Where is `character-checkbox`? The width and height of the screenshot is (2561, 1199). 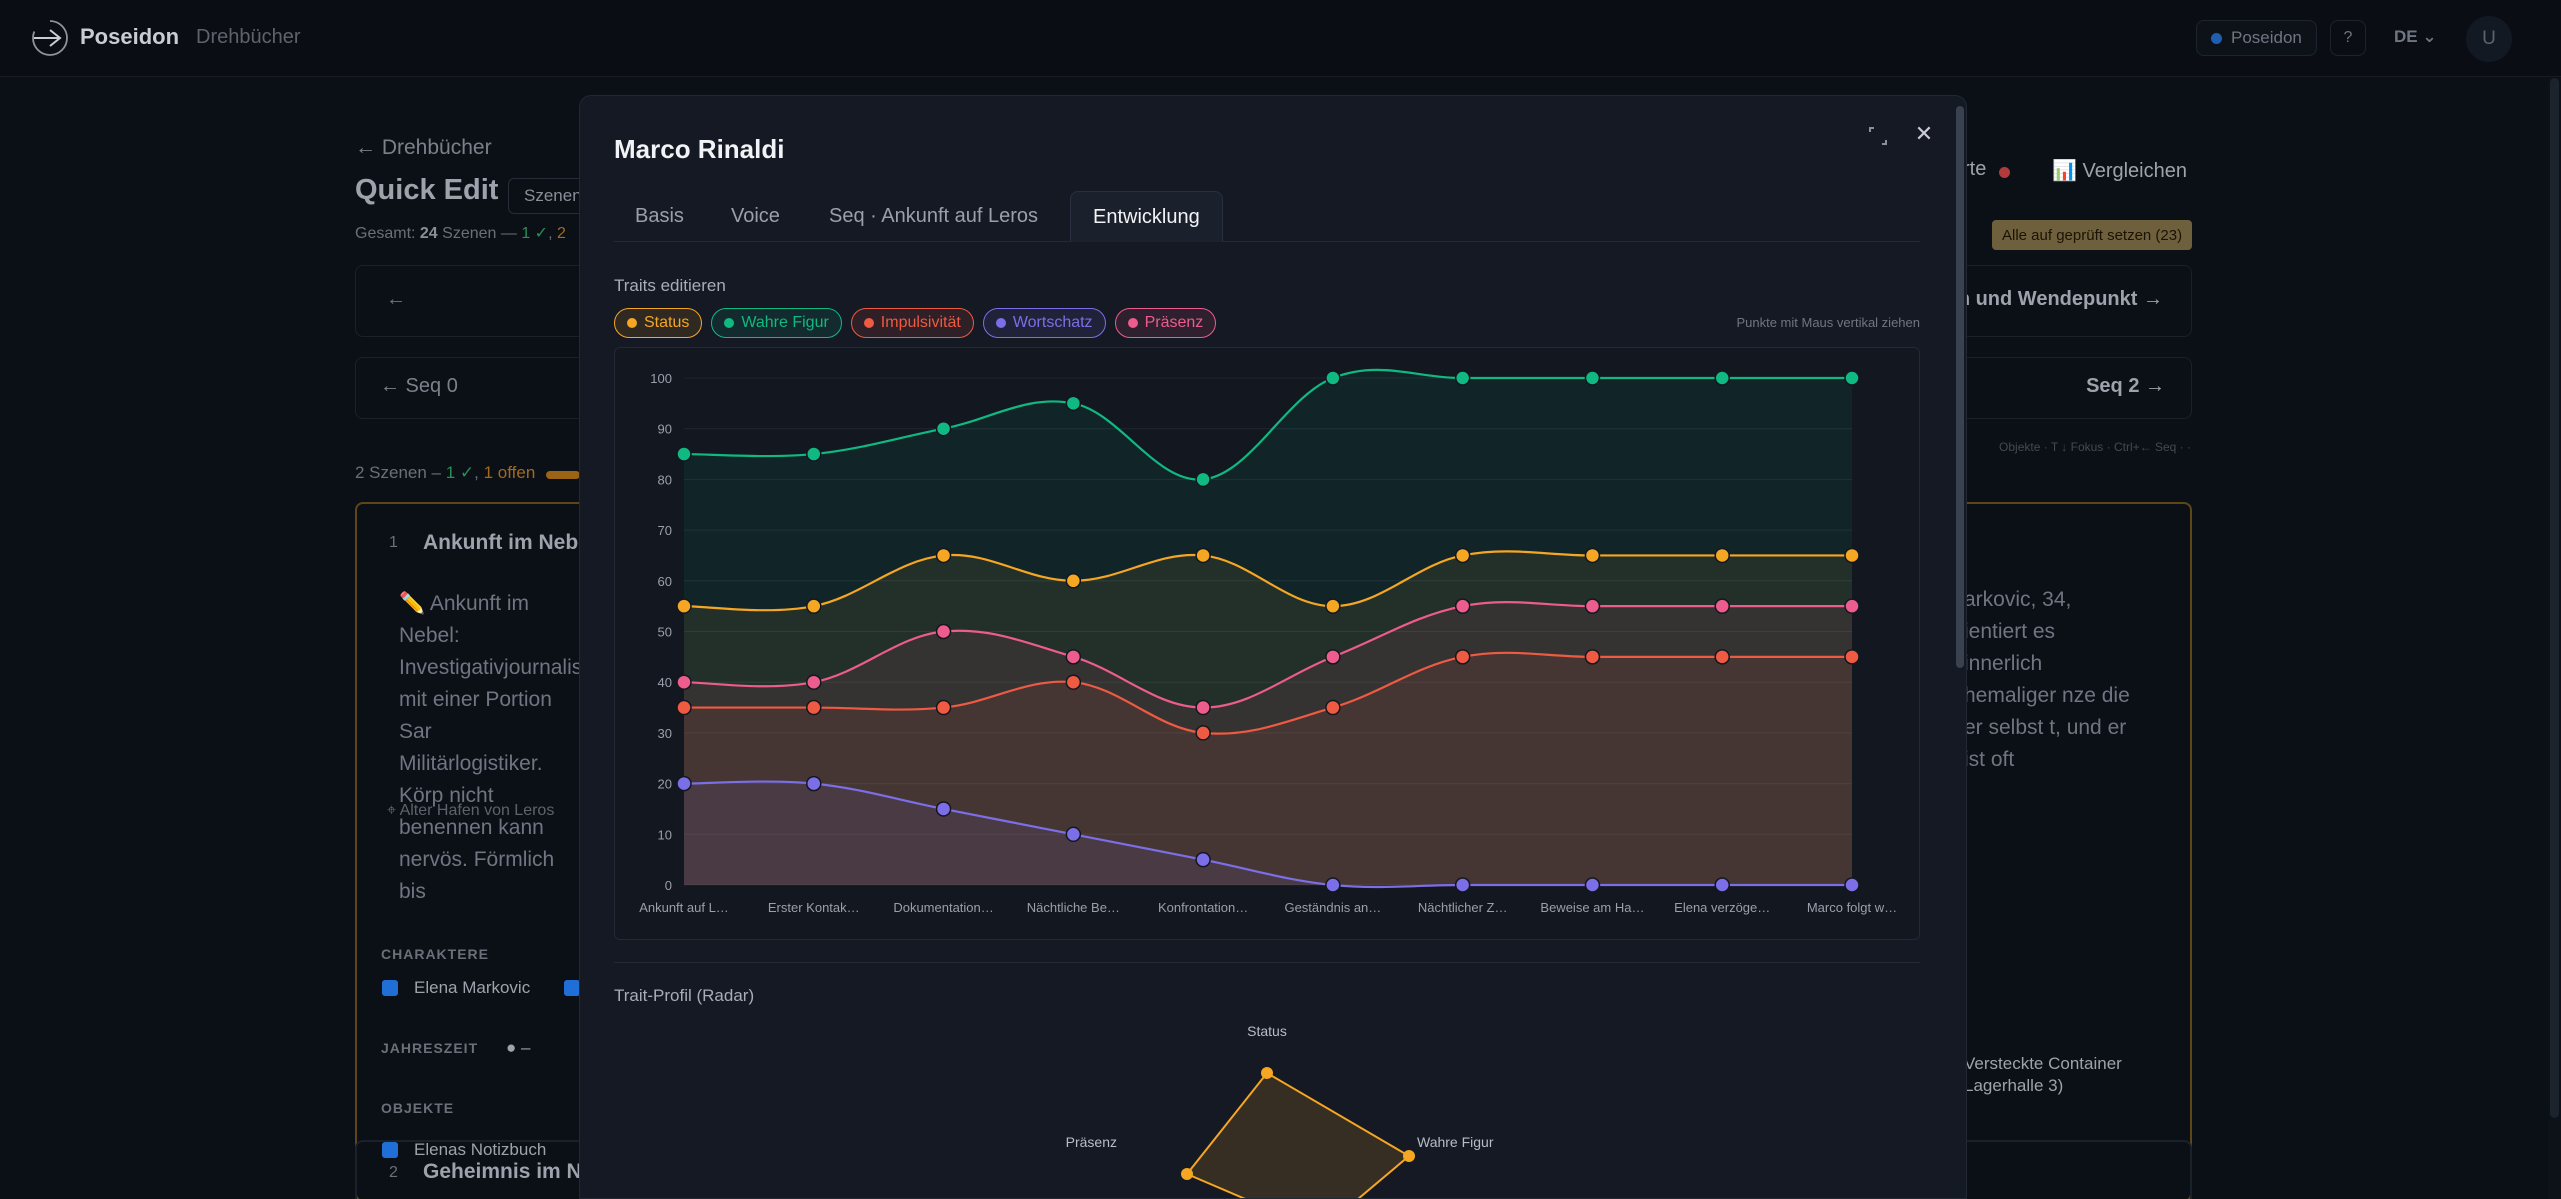 character-checkbox is located at coordinates (390, 988).